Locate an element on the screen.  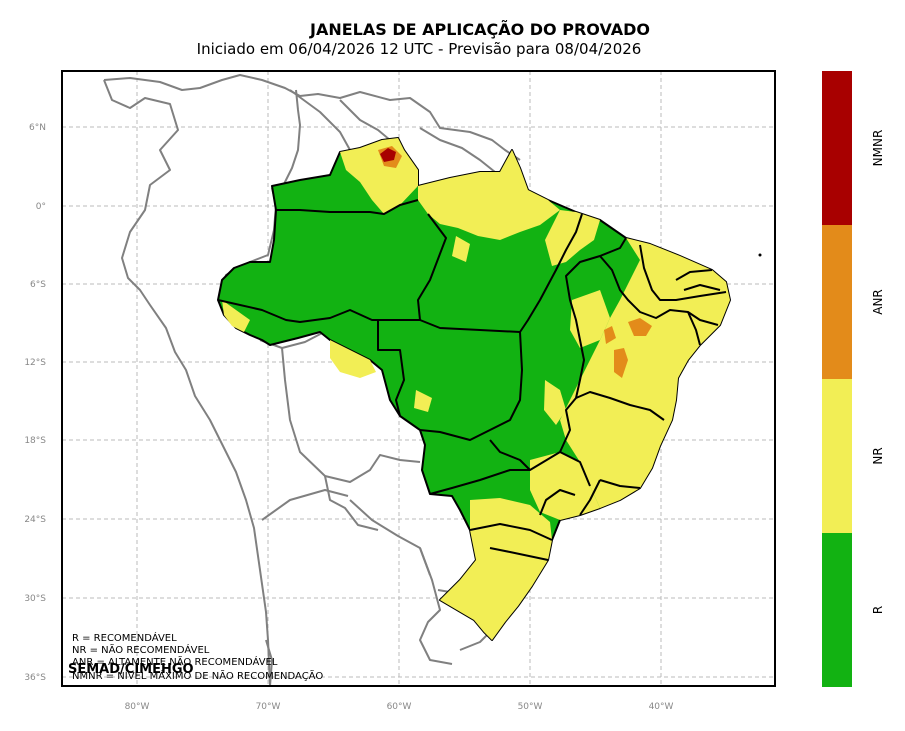
colorbar-label: ANR is located at coordinates (878, 302).